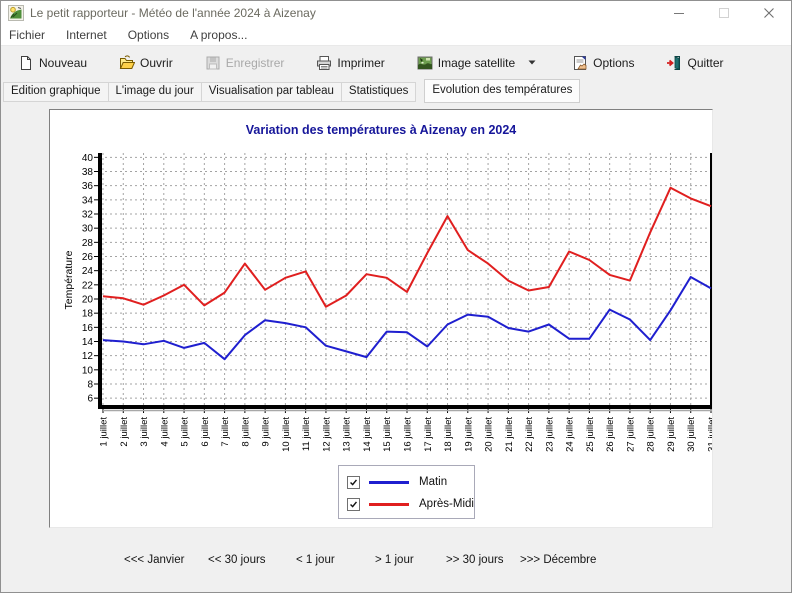 The image size is (792, 593). Describe the element at coordinates (55, 92) in the screenshot. I see `tab-edition-graphique: Edition graphique` at that location.